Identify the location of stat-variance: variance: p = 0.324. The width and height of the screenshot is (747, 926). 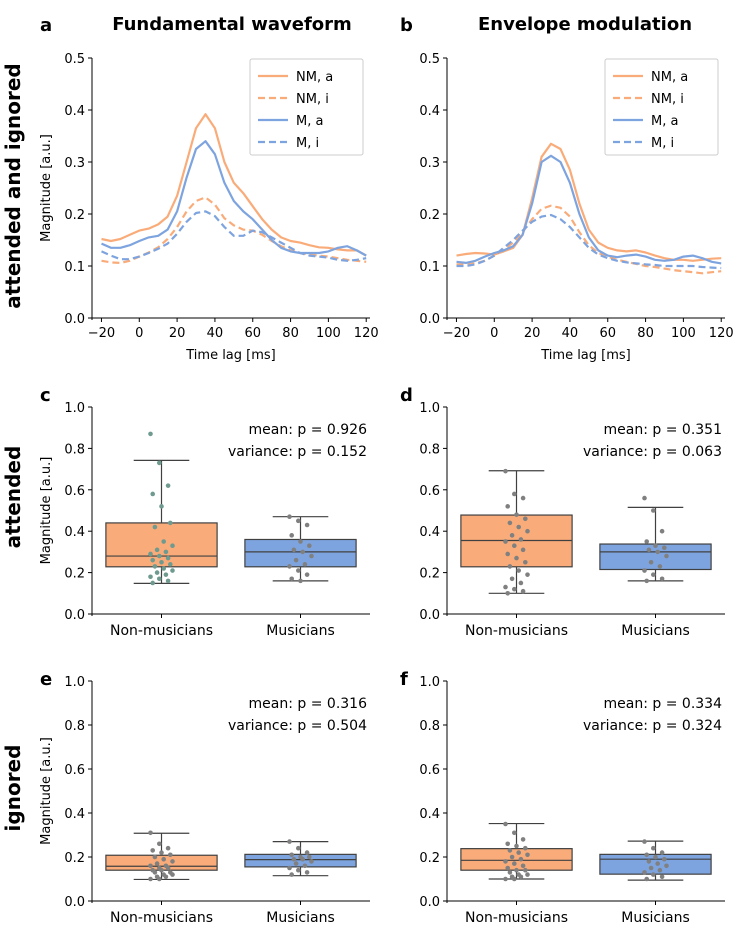
(652, 726).